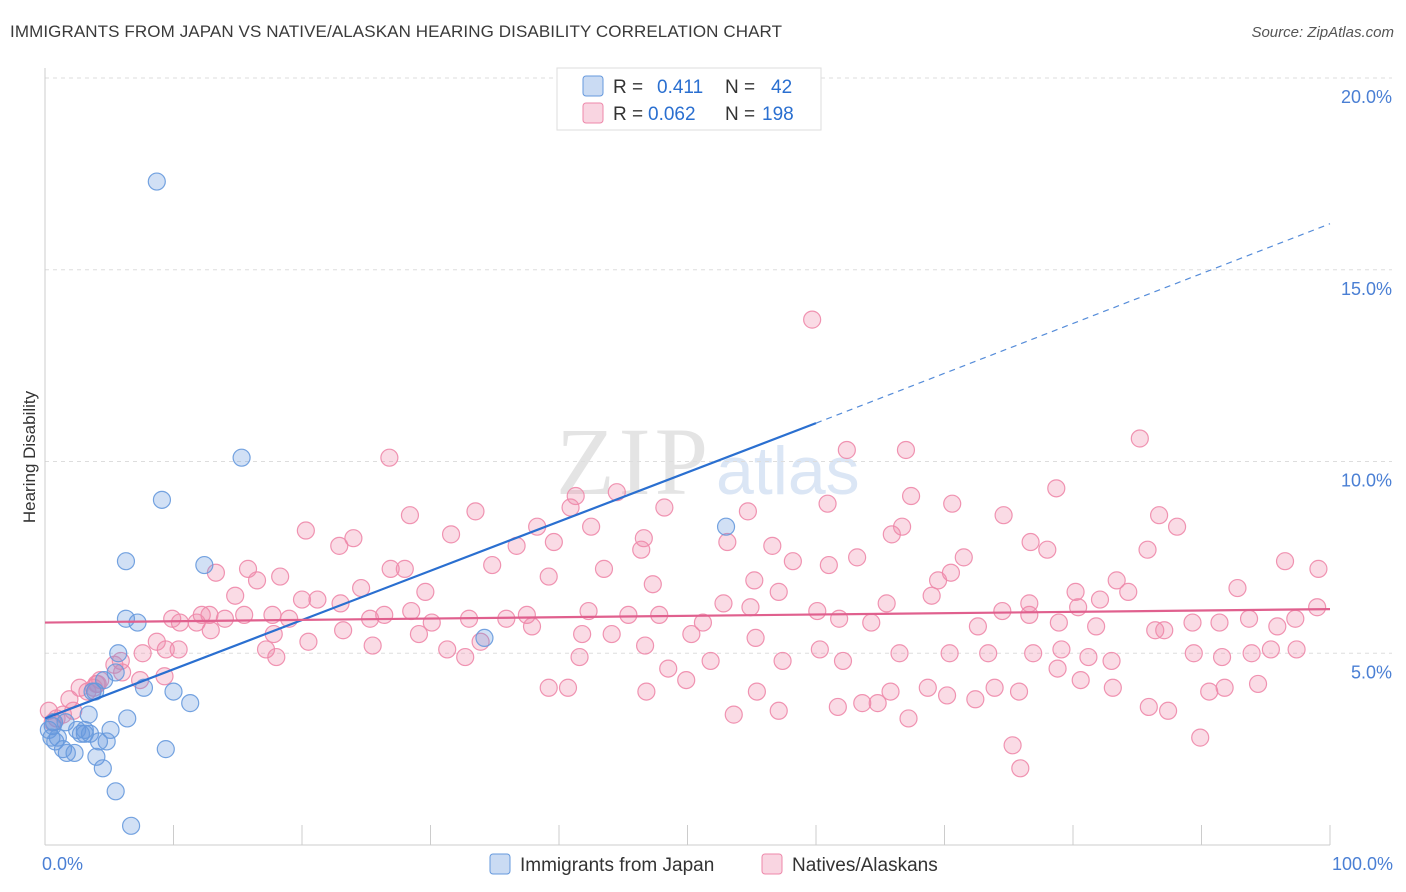 The height and width of the screenshot is (892, 1406). What do you see at coordinates (1073, 323) in the screenshot?
I see `japan-trendline-extension` at bounding box center [1073, 323].